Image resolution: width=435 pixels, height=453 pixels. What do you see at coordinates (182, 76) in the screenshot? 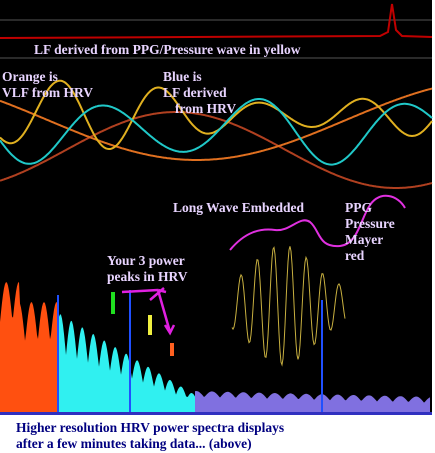
I see `annotation: Blue is` at bounding box center [182, 76].